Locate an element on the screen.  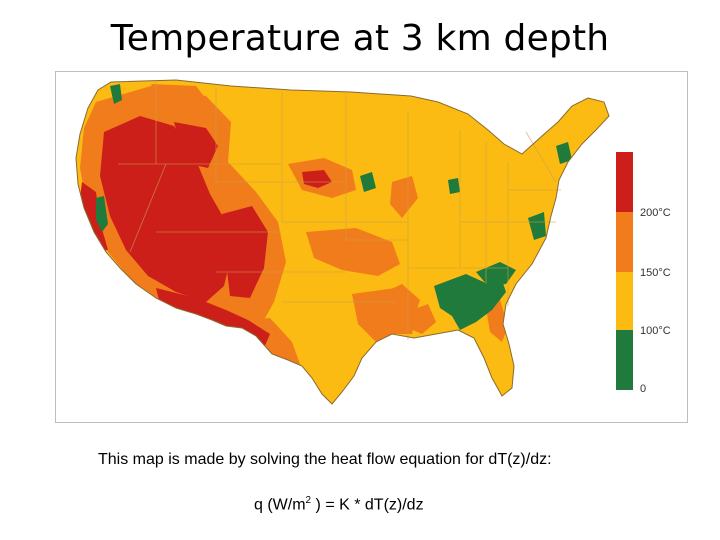
cool-zone-virginia is located at coordinates (537, 226).